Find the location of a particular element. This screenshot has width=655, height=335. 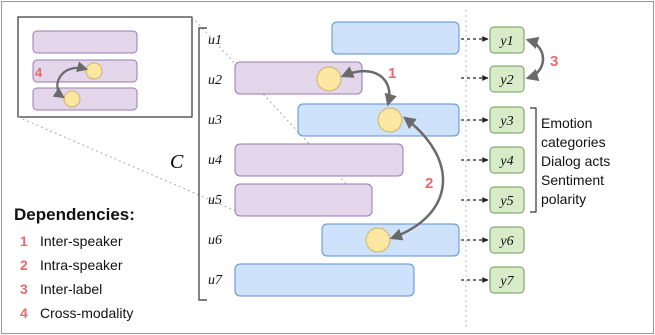

label-text-4: y4 is located at coordinates (505, 161).